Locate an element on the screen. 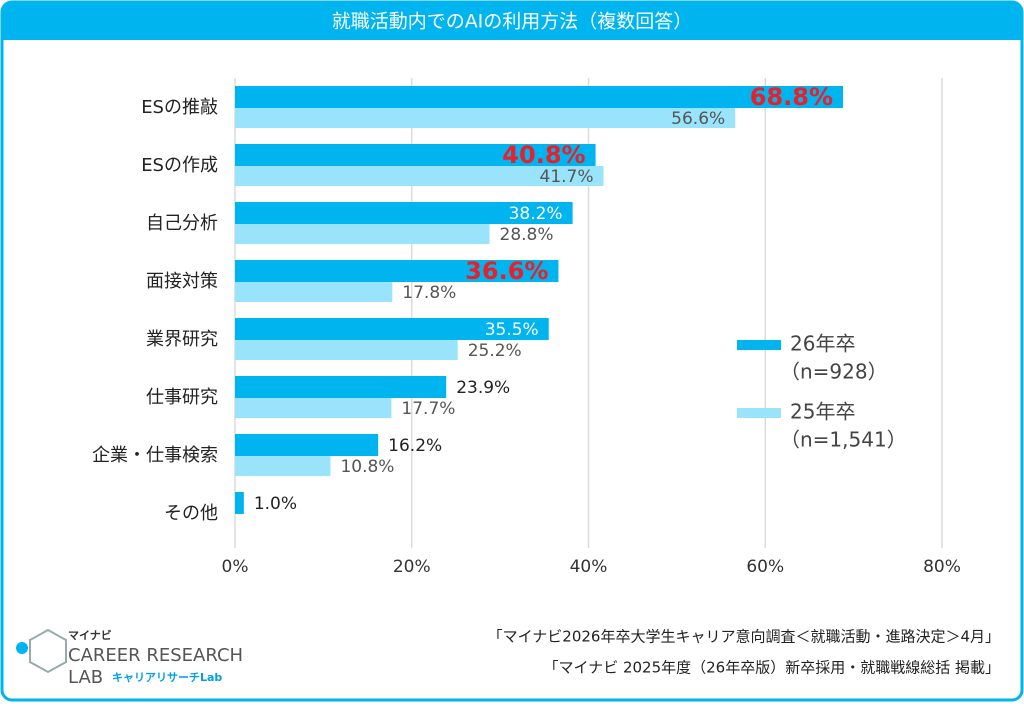  y-tick-label: ESの作成 is located at coordinates (179, 165).